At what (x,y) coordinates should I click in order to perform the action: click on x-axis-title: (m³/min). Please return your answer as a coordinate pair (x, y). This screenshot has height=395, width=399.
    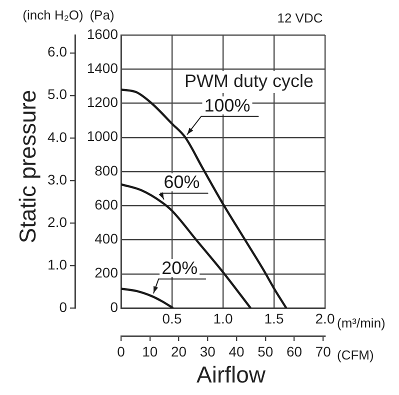
    Looking at the image, I should click on (361, 323).